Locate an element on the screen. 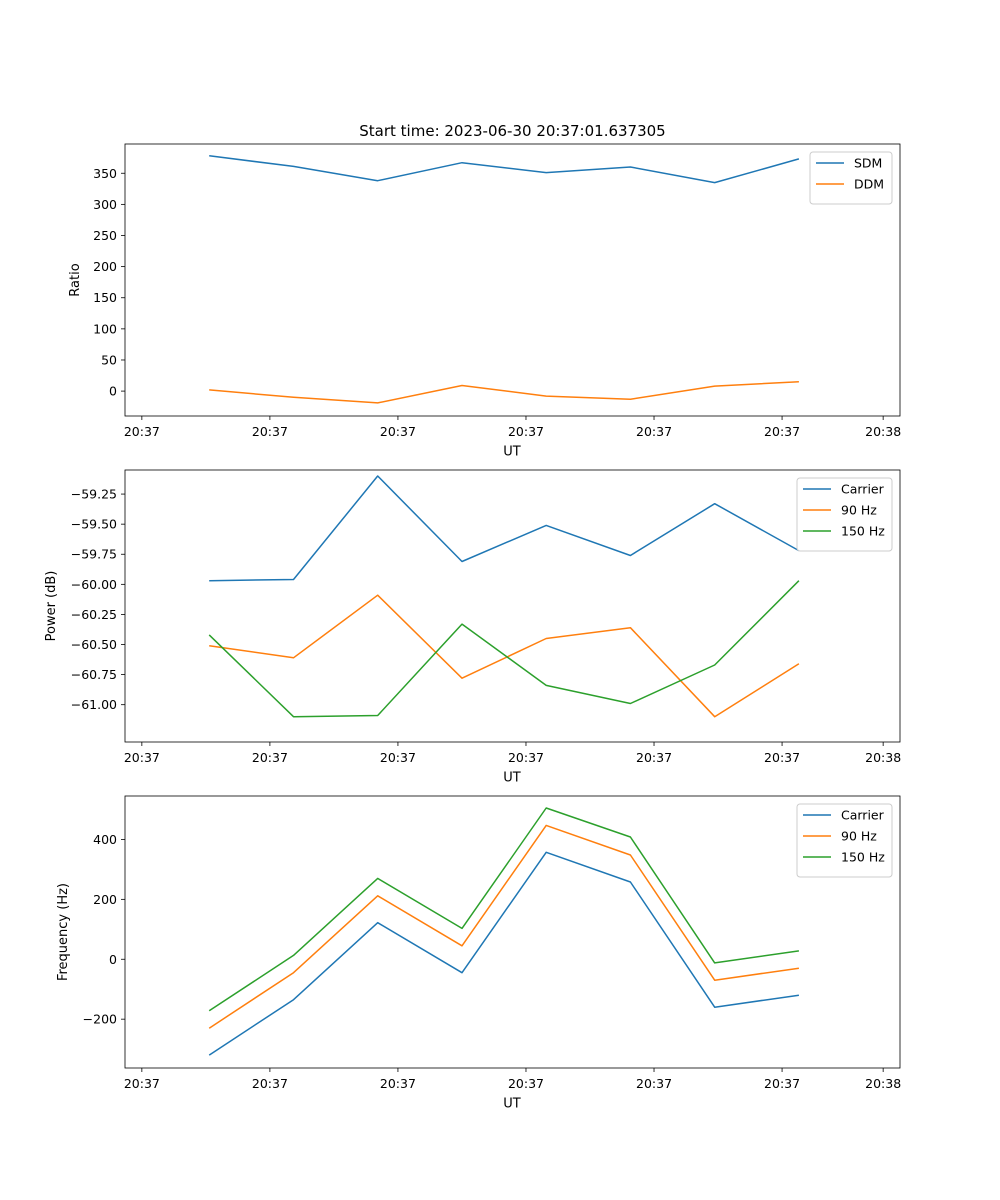  series-line-sdm is located at coordinates (504, 169).